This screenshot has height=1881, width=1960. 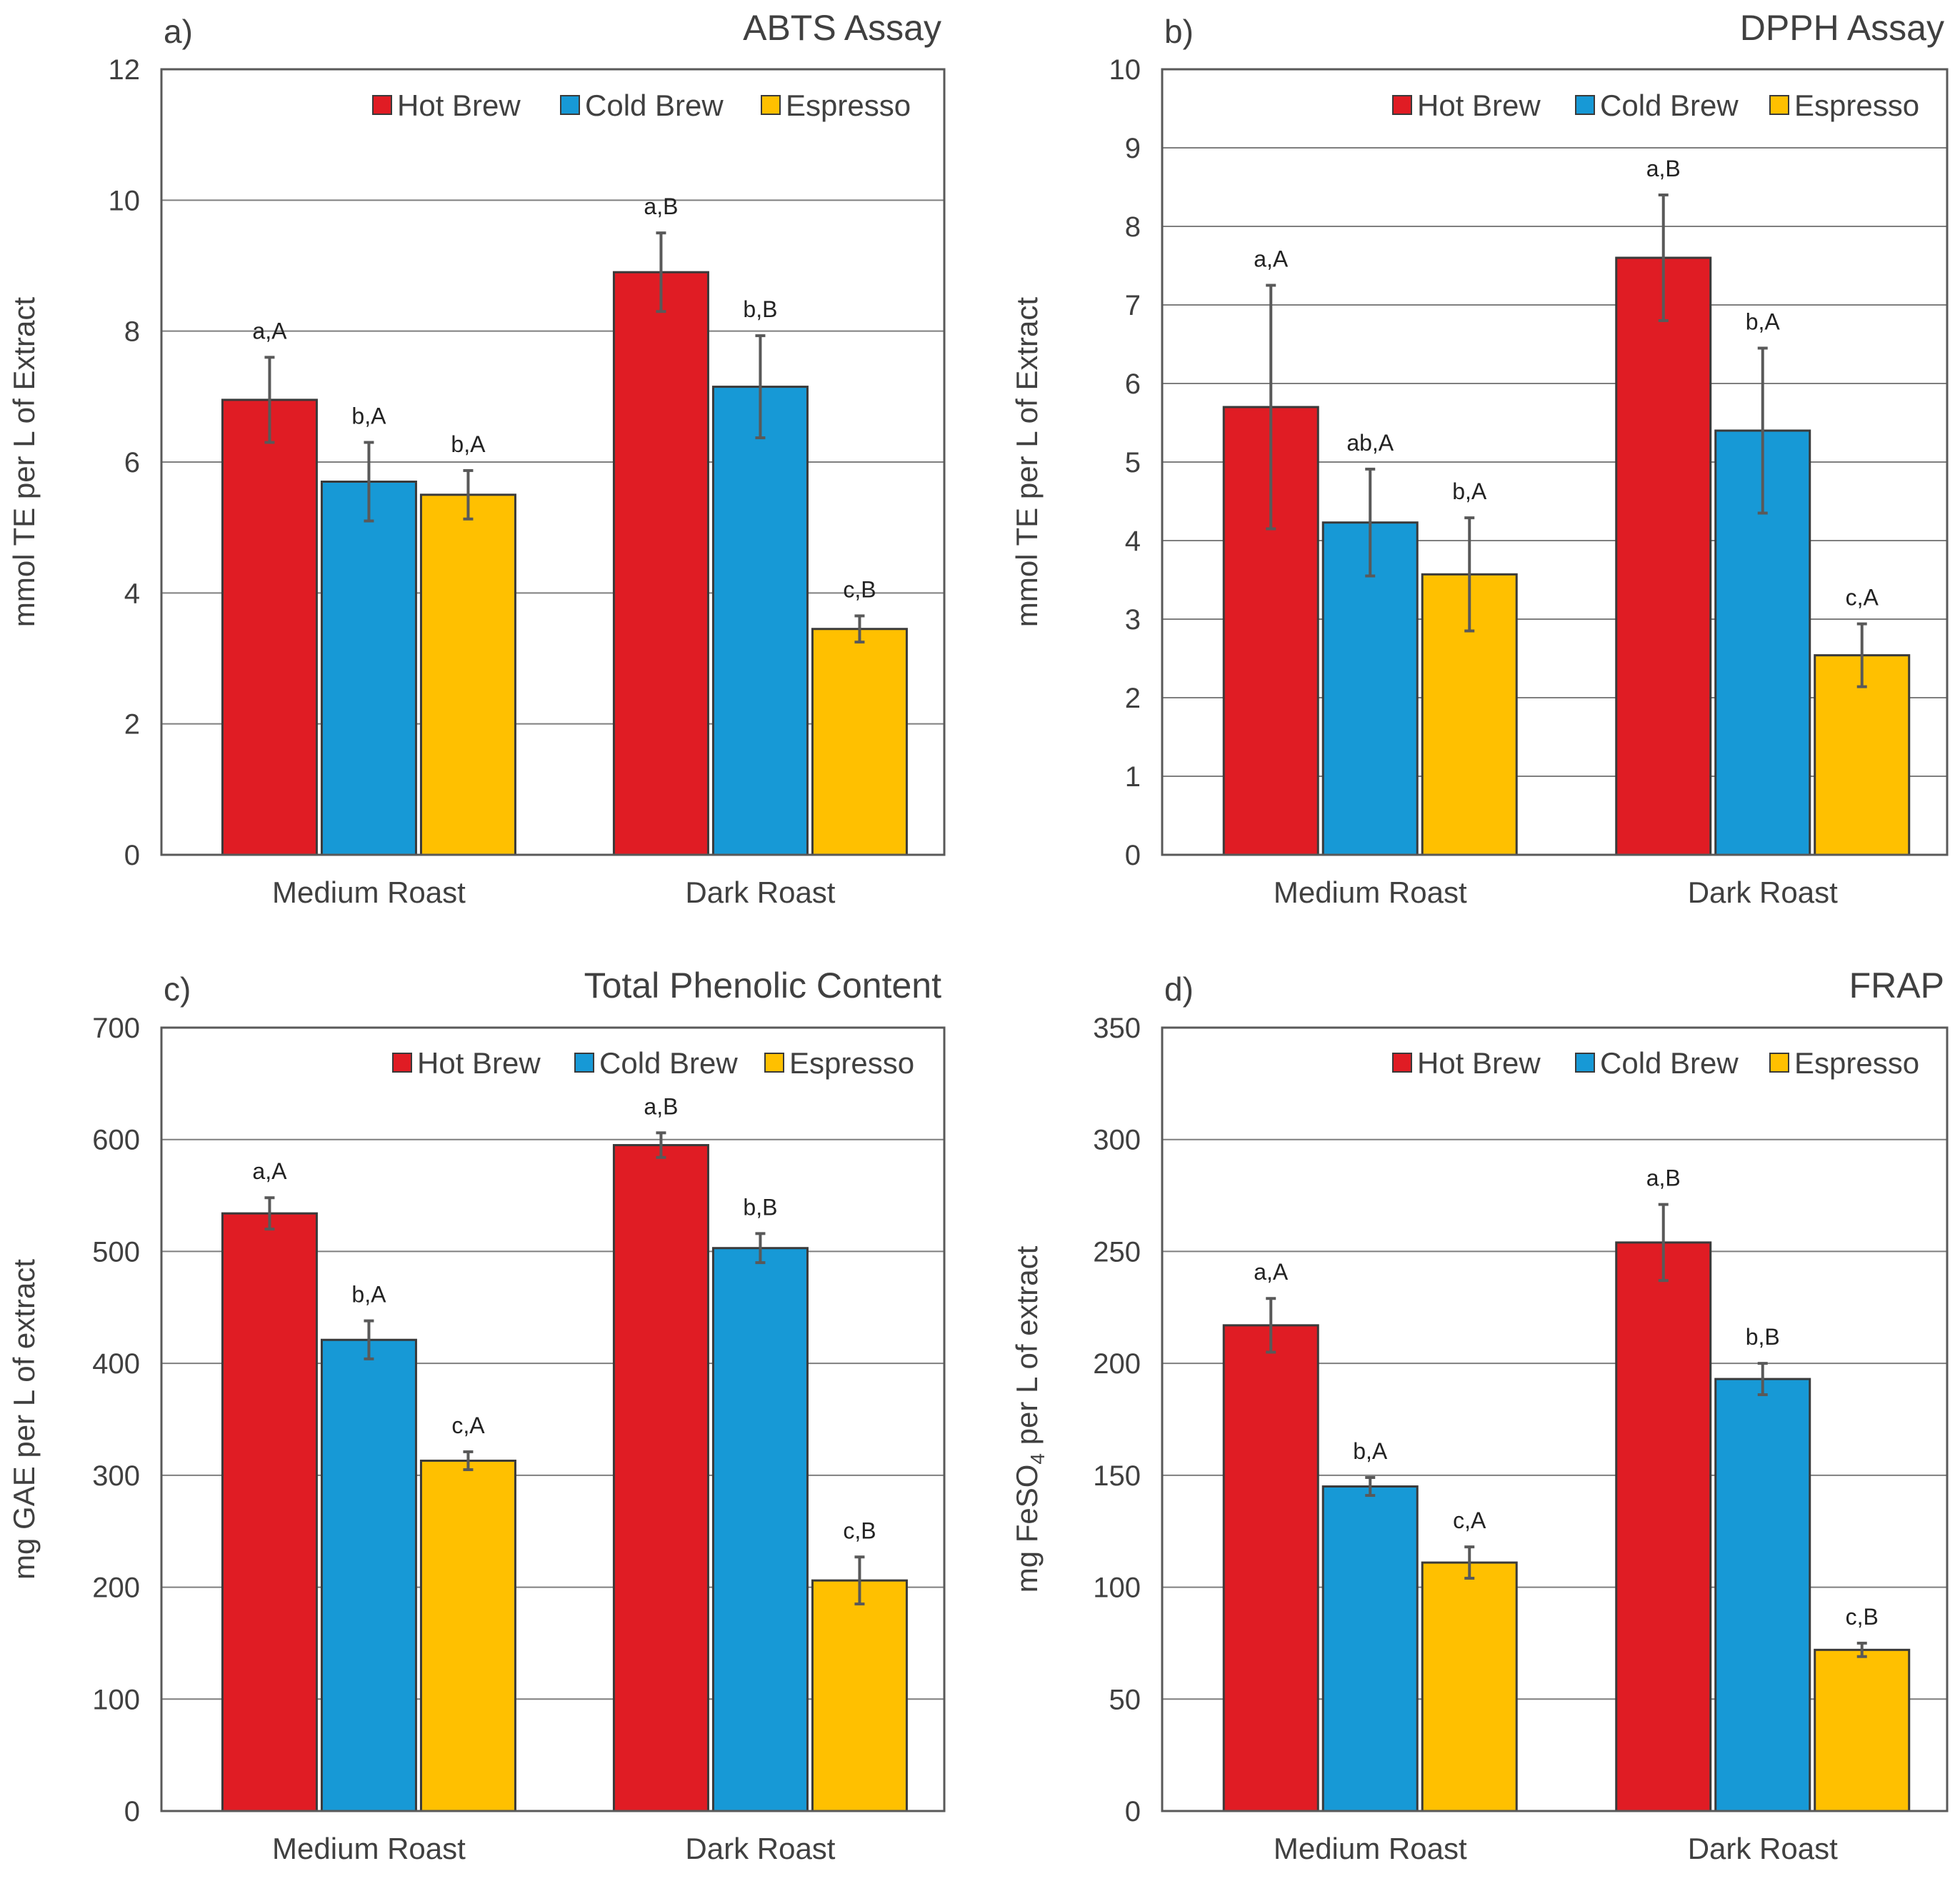 What do you see at coordinates (1663, 1243) in the screenshot?
I see `error-bar-hot-brew-dark-roast` at bounding box center [1663, 1243].